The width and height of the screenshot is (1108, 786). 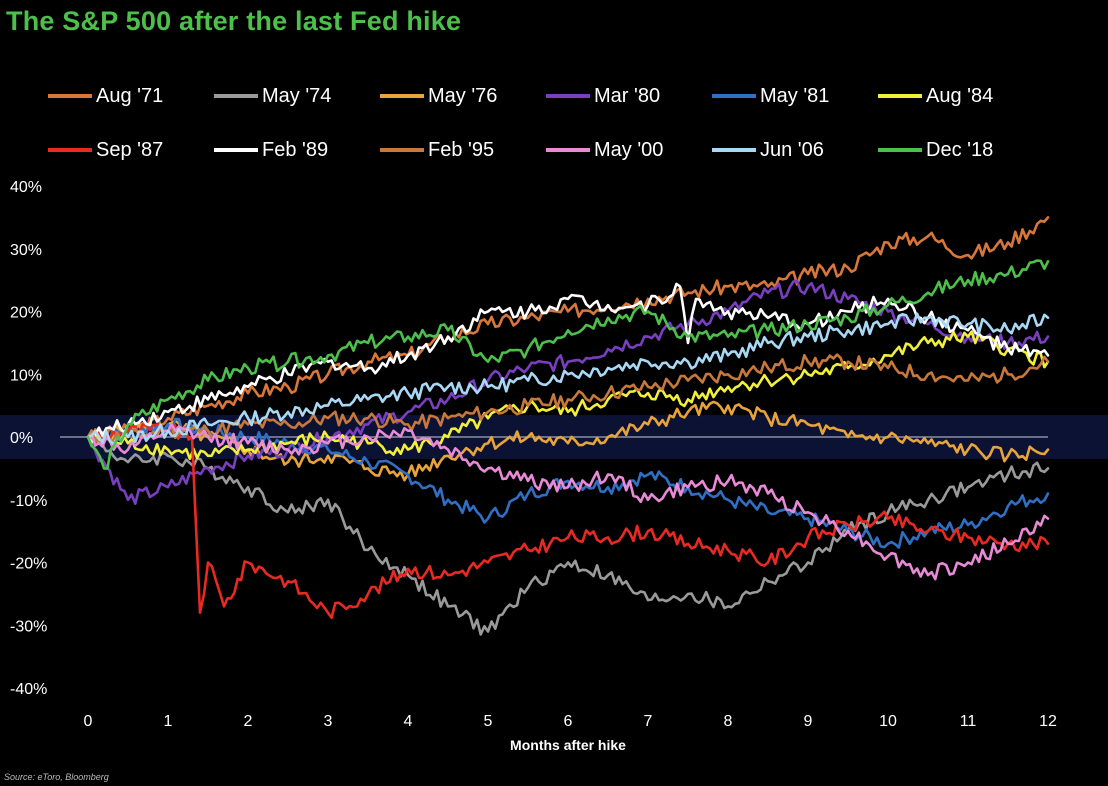 What do you see at coordinates (168, 721) in the screenshot?
I see `x-tick-label: 1` at bounding box center [168, 721].